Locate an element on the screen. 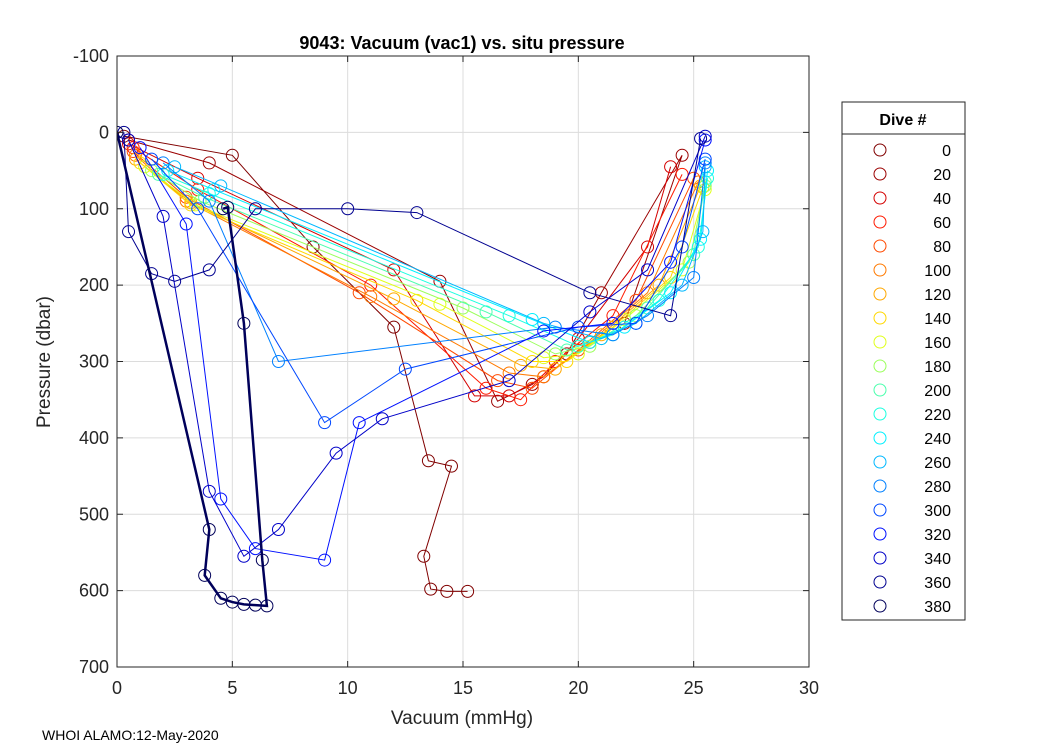 This screenshot has height=750, width=1050. legend-label: 300 is located at coordinates (937, 511).